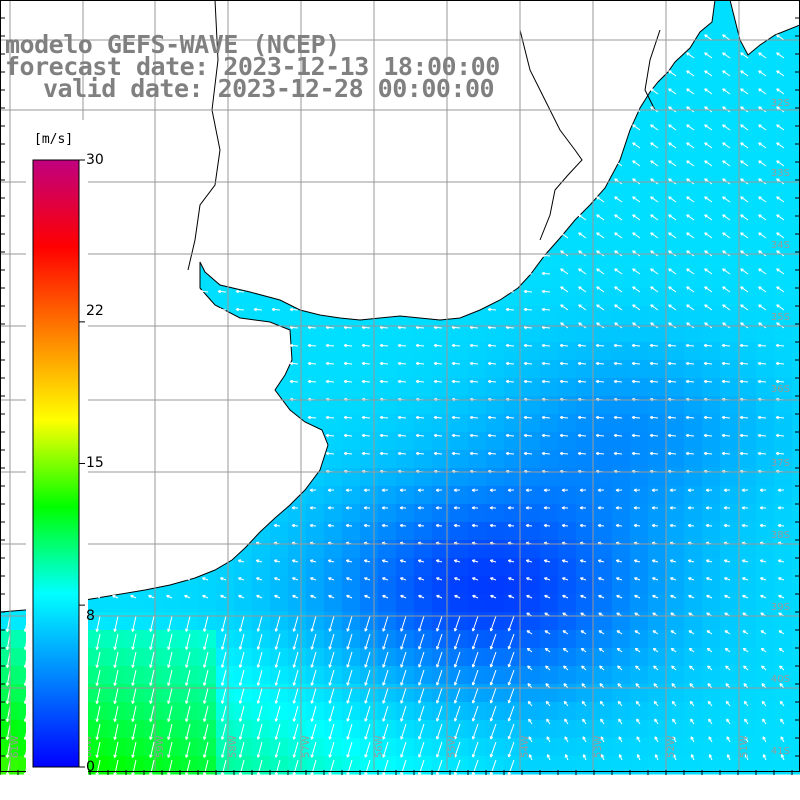 The height and width of the screenshot is (800, 800). Describe the element at coordinates (744, 746) in the screenshot. I see `longitude-label: 51W` at that location.